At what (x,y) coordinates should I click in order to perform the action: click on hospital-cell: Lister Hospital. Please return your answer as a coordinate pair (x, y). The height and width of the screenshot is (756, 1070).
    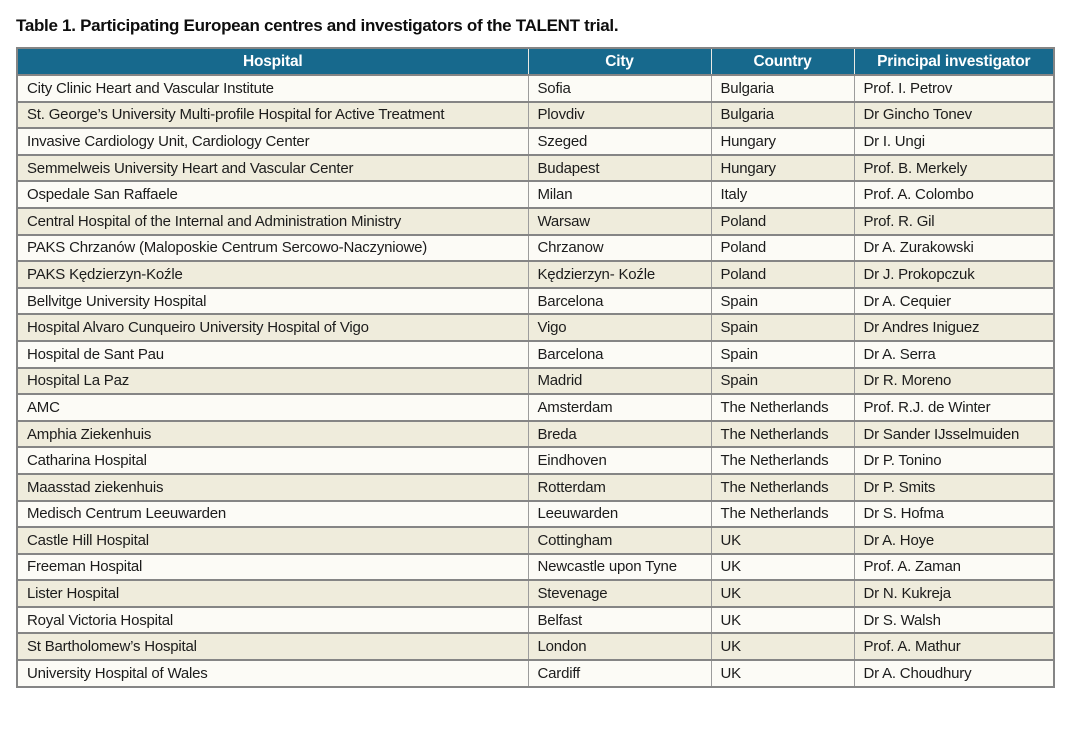
    Looking at the image, I should click on (273, 594).